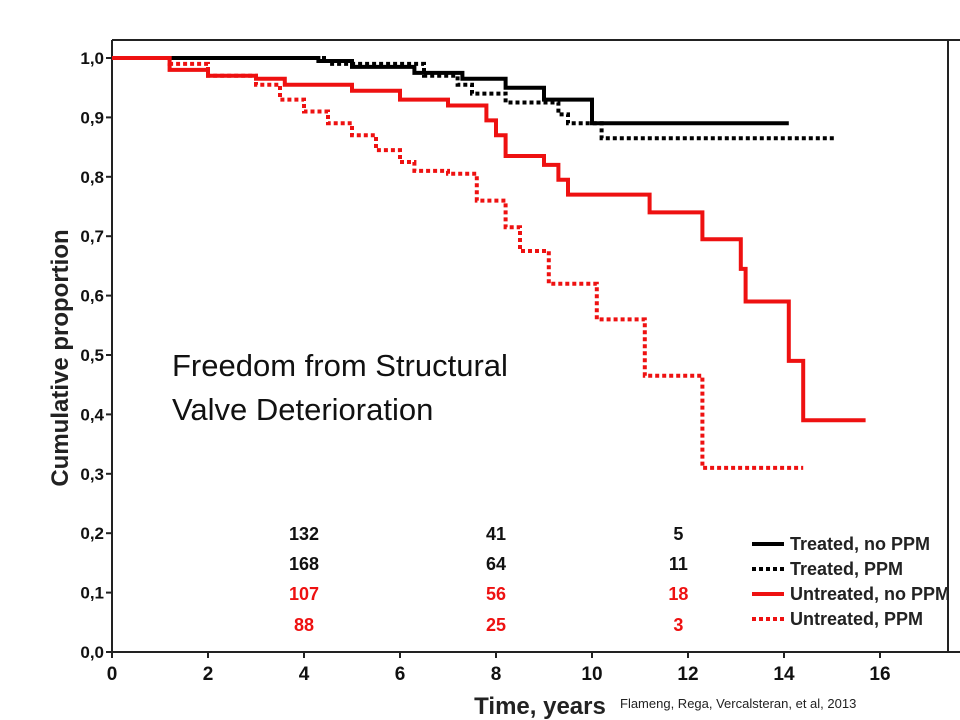 The width and height of the screenshot is (960, 720). What do you see at coordinates (112, 674) in the screenshot?
I see `x-tick-label: 0` at bounding box center [112, 674].